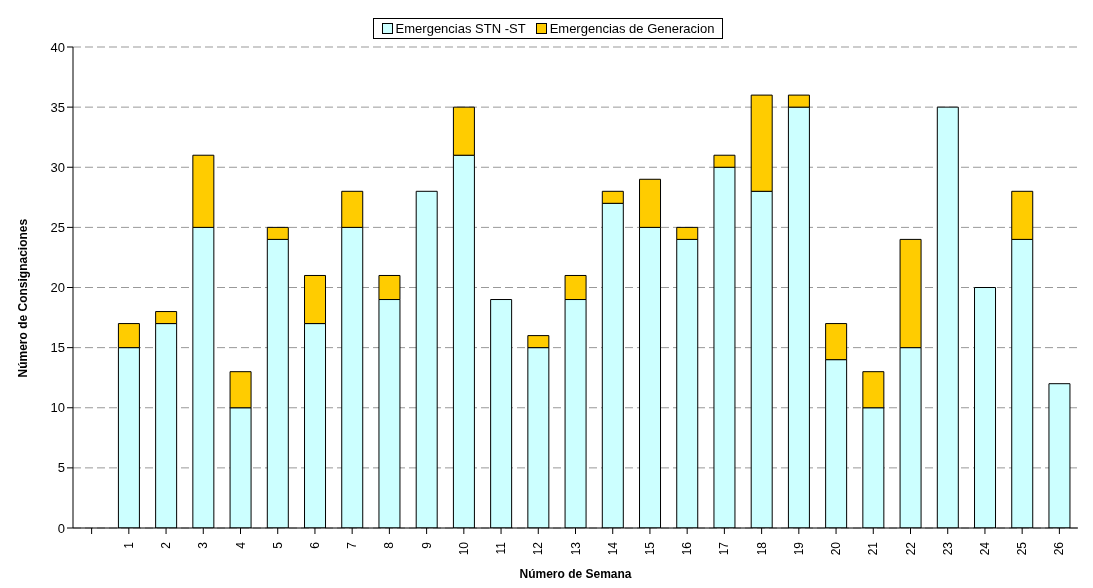 The width and height of the screenshot is (1093, 588). What do you see at coordinates (612, 548) in the screenshot?
I see `x-tick-label: 14` at bounding box center [612, 548].